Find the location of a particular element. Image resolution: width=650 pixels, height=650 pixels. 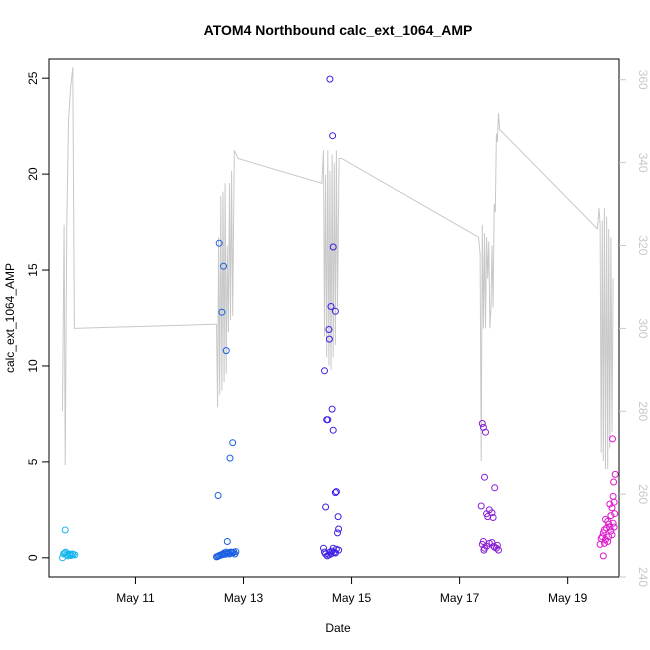

x-axis-label: Date is located at coordinates (338, 628).